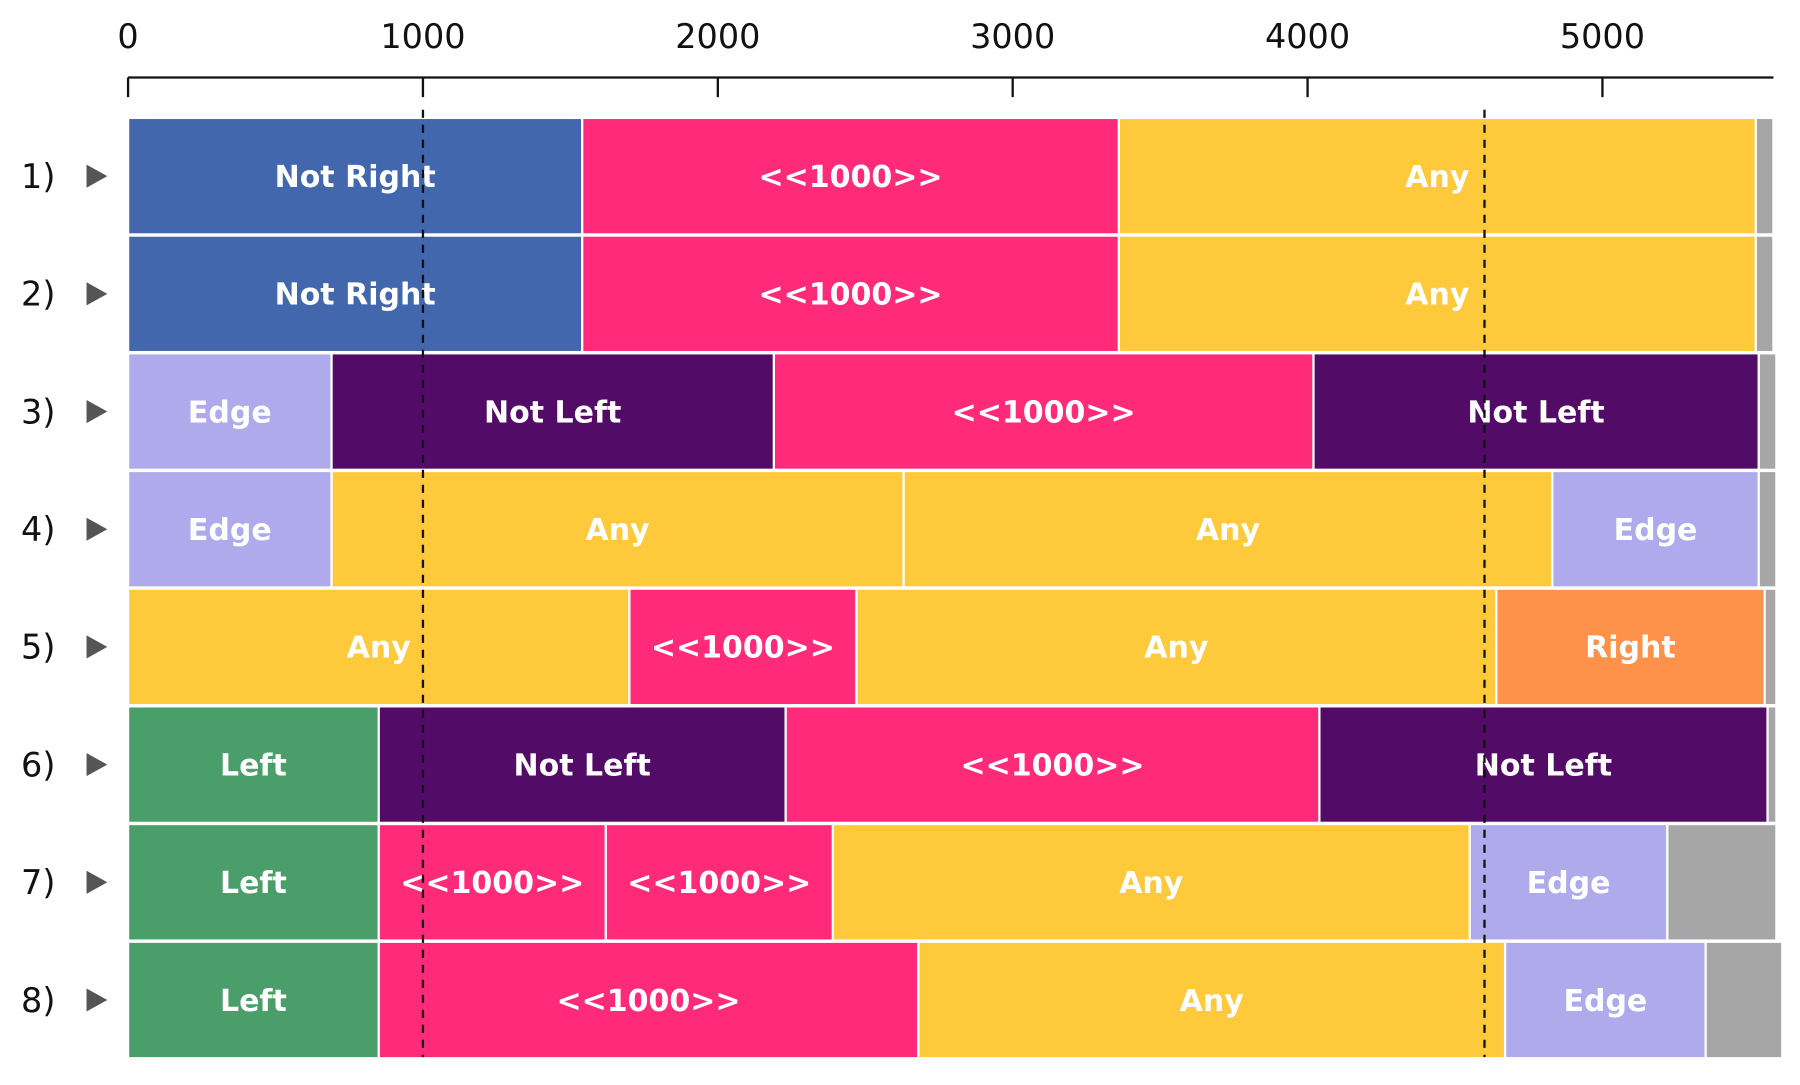  I want to click on x-tick-label: 5000, so click(1602, 36).